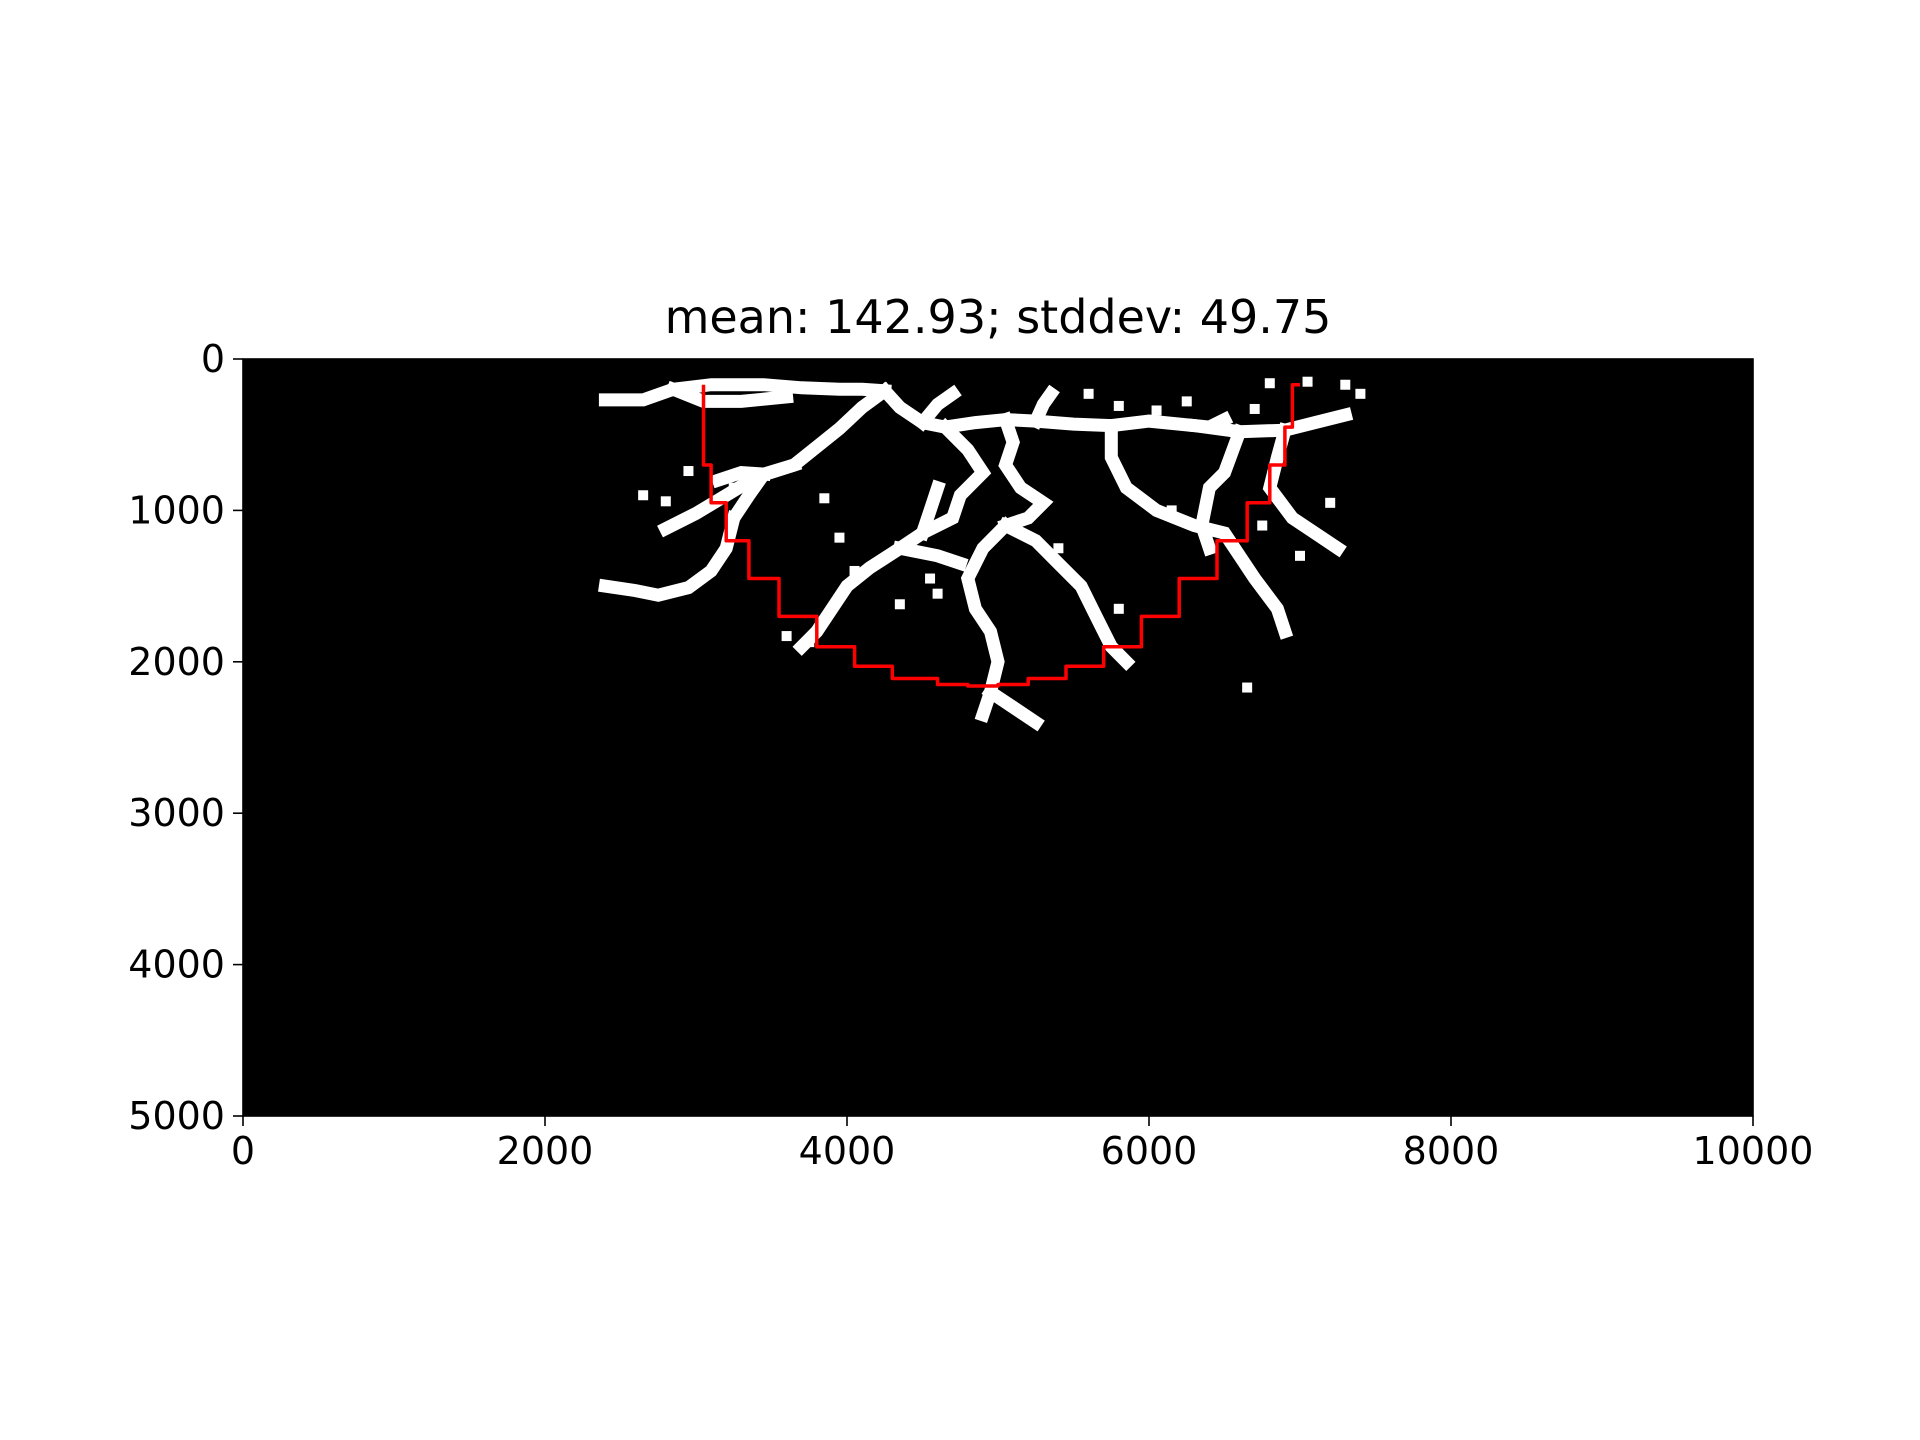  What do you see at coordinates (213, 359) in the screenshot?
I see `y-tick-label: 0` at bounding box center [213, 359].